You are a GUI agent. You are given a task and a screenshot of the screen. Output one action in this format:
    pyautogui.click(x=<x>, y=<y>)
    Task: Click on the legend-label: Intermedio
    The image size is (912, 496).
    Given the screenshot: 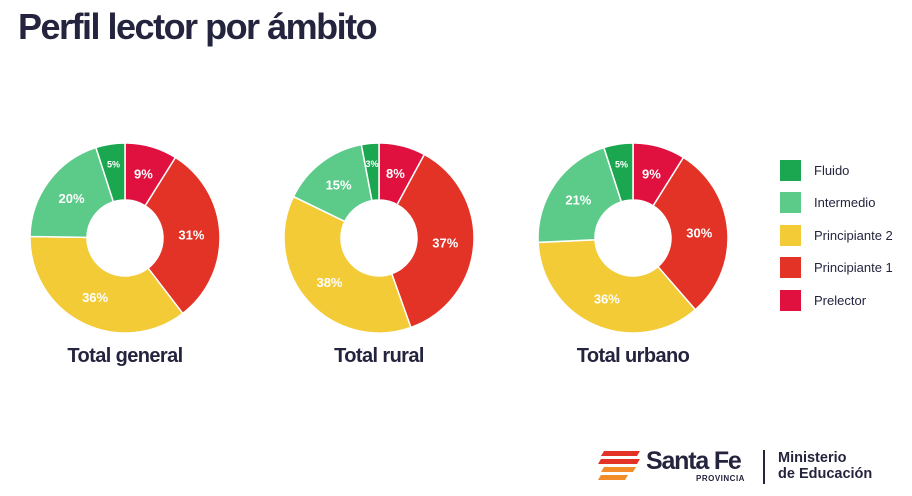 What is the action you would take?
    pyautogui.click(x=845, y=202)
    